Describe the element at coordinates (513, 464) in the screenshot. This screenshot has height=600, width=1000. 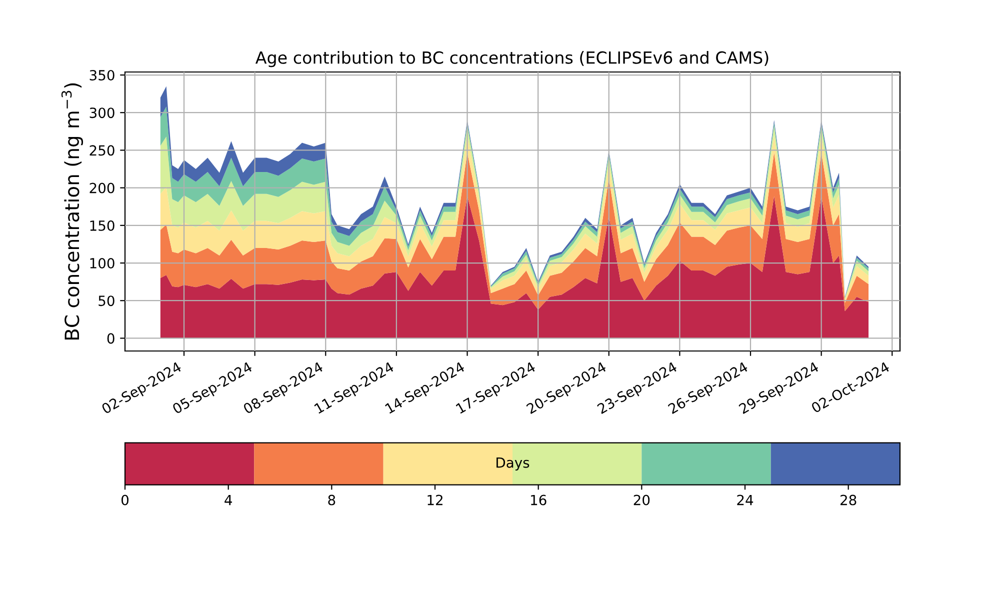
I see `color-bar-title: Days` at that location.